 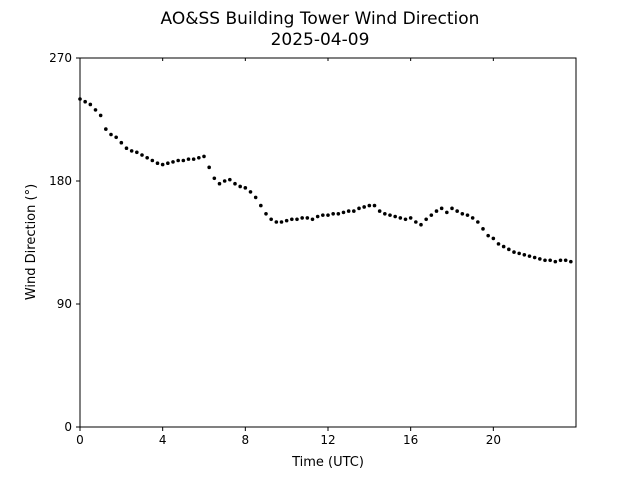 I want to click on x-tick-label: 12, so click(x=327, y=440).